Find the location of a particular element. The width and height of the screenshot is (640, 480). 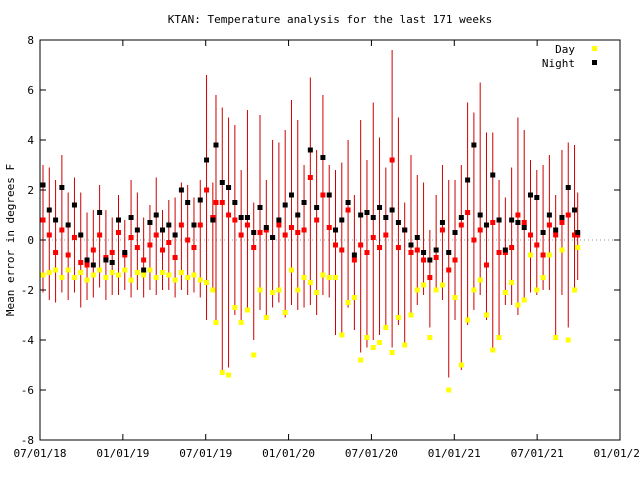

y-tick-label: -8 is located at coordinates (27, 440).